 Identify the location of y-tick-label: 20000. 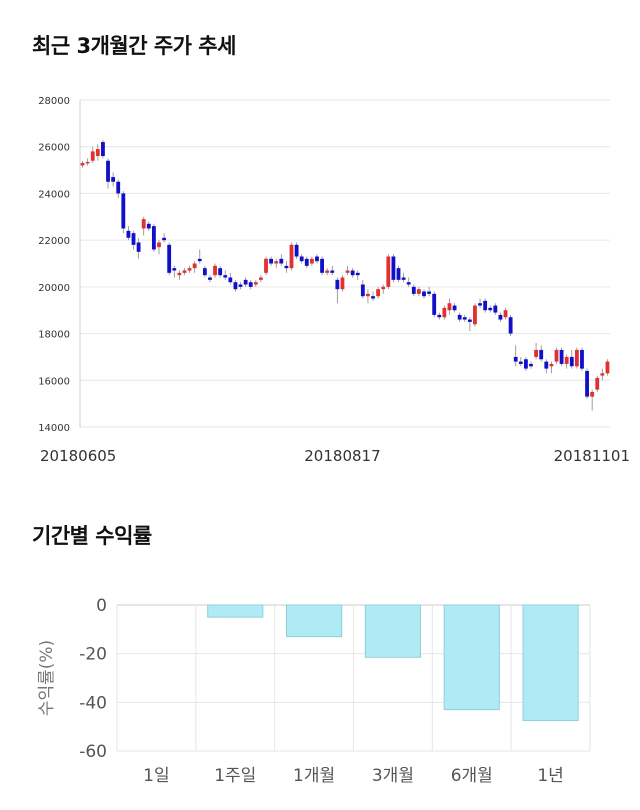
(54, 288).